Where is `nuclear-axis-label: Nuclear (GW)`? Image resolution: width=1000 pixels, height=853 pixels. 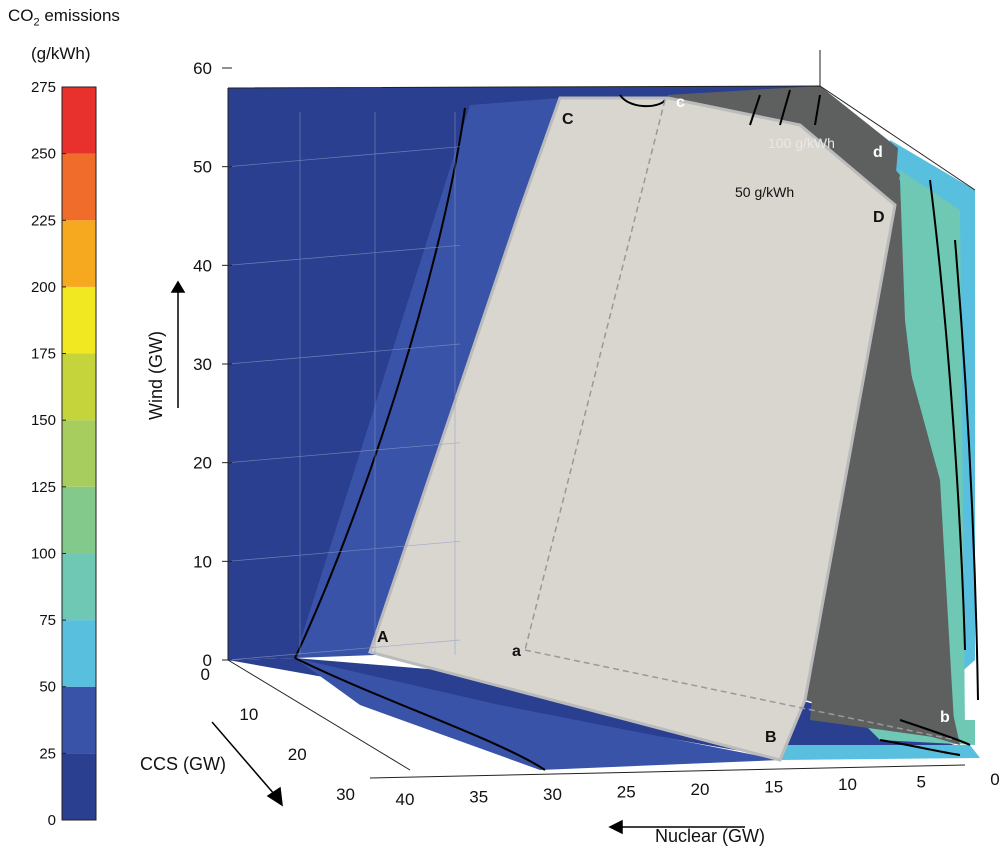 nuclear-axis-label: Nuclear (GW) is located at coordinates (710, 836).